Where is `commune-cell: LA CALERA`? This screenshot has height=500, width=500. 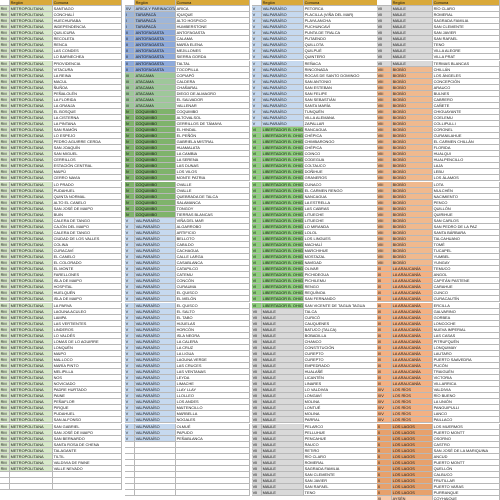 commune-cell: LA CALERA is located at coordinates (213, 341).